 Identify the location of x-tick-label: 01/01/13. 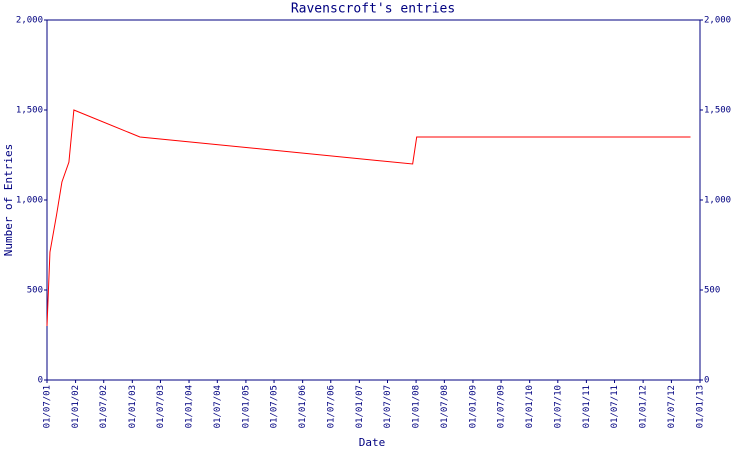
(701, 406).